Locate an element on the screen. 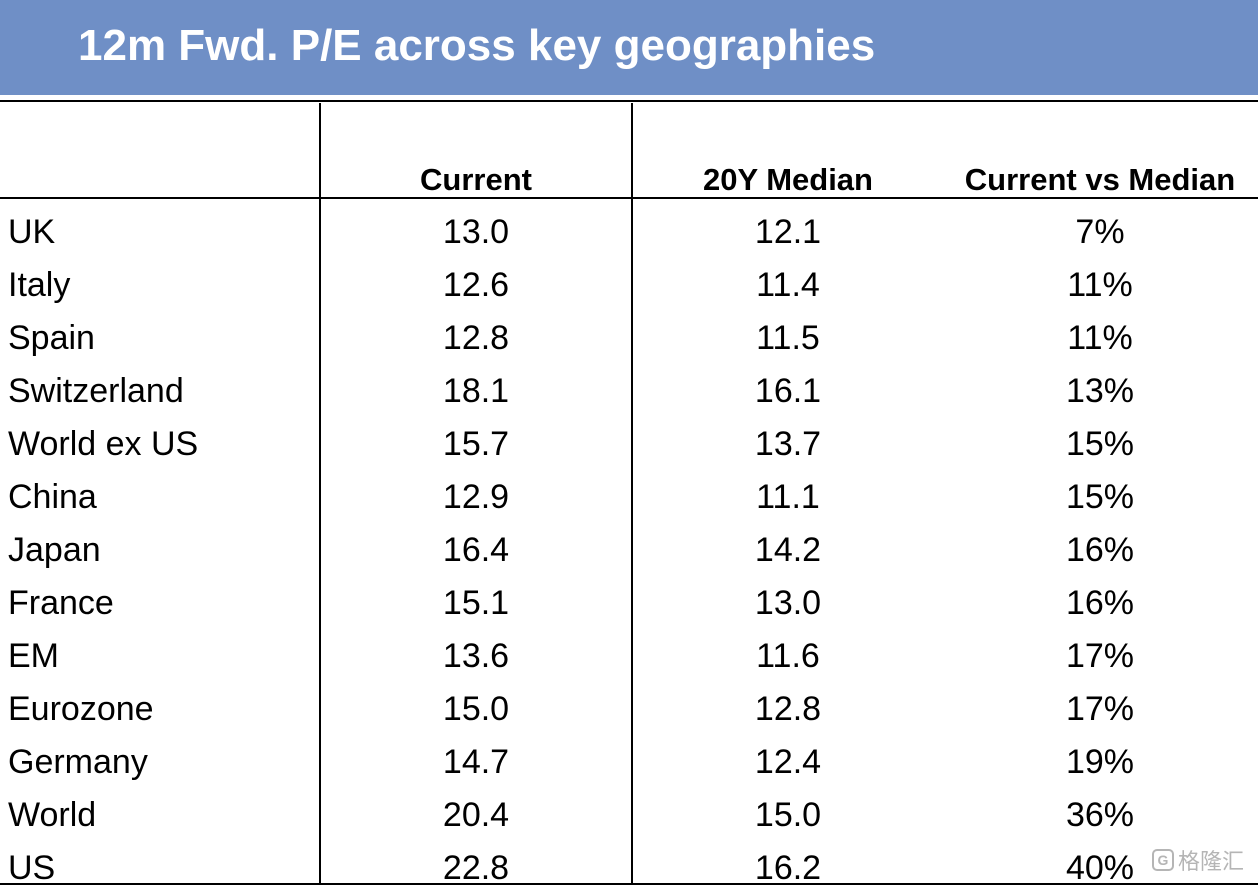 This screenshot has height=888, width=1258. median-value: 11.6 is located at coordinates (788, 656).